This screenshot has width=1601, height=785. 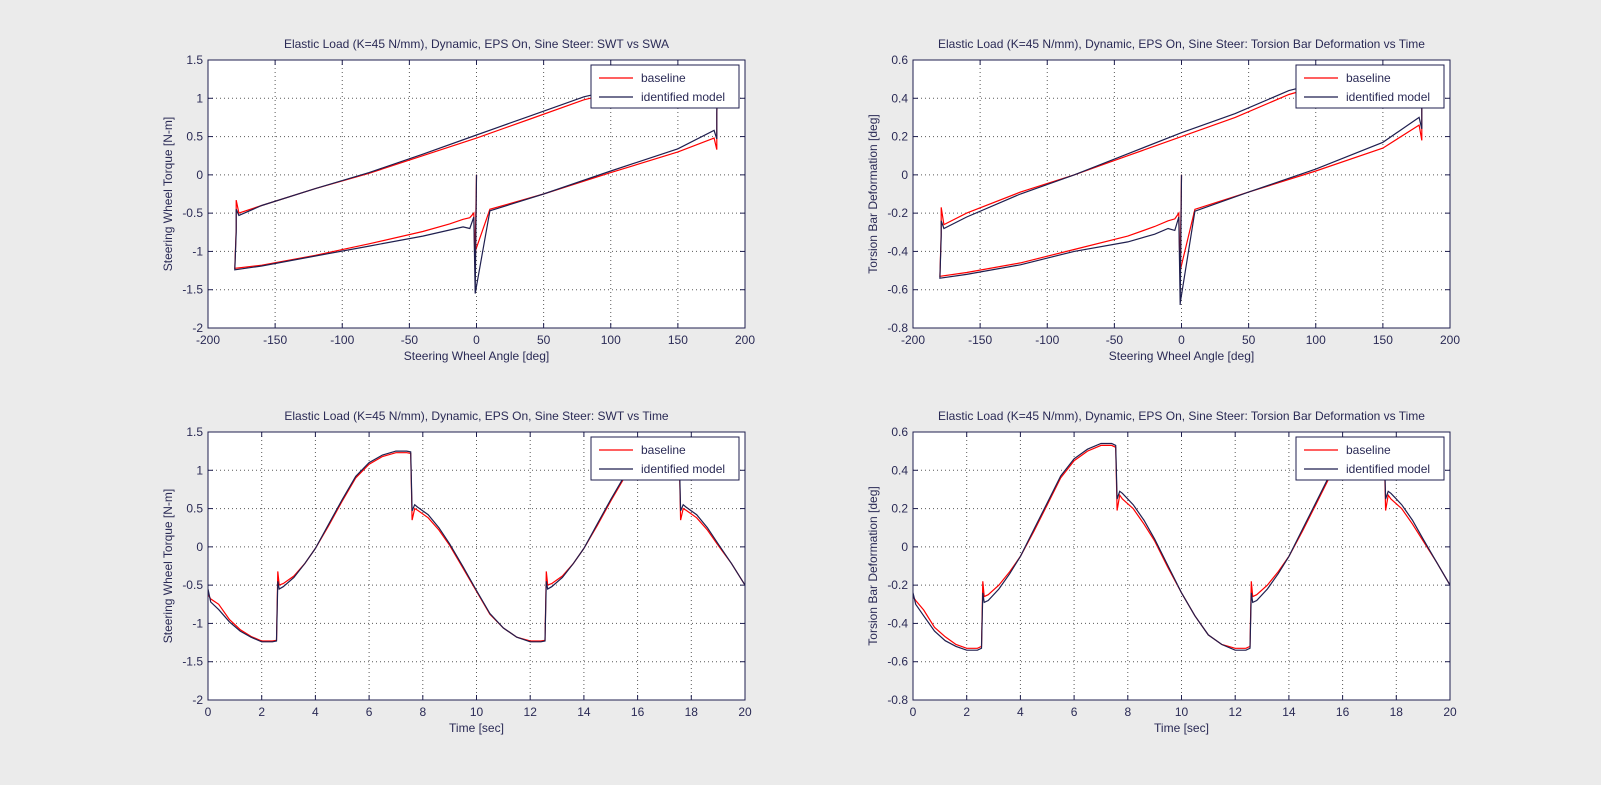 I want to click on y-tick-label: -1, so click(x=197, y=623).